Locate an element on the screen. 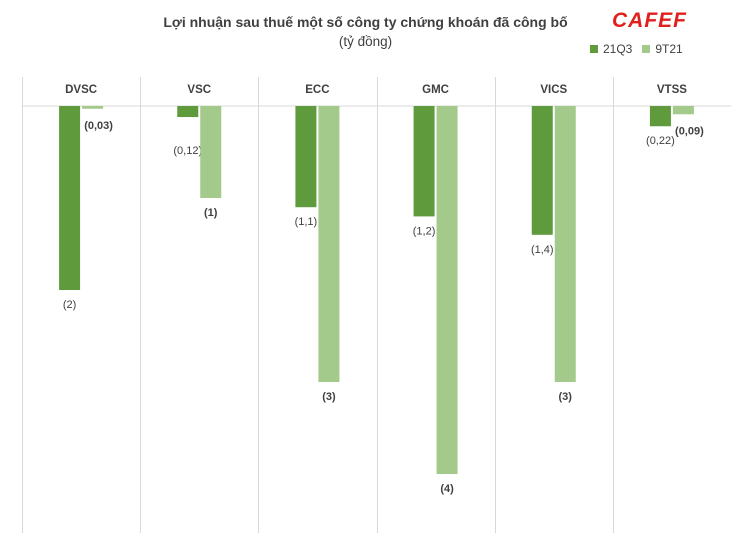 The image size is (731, 533). data-label-21q3: (0,12) is located at coordinates (187, 151).